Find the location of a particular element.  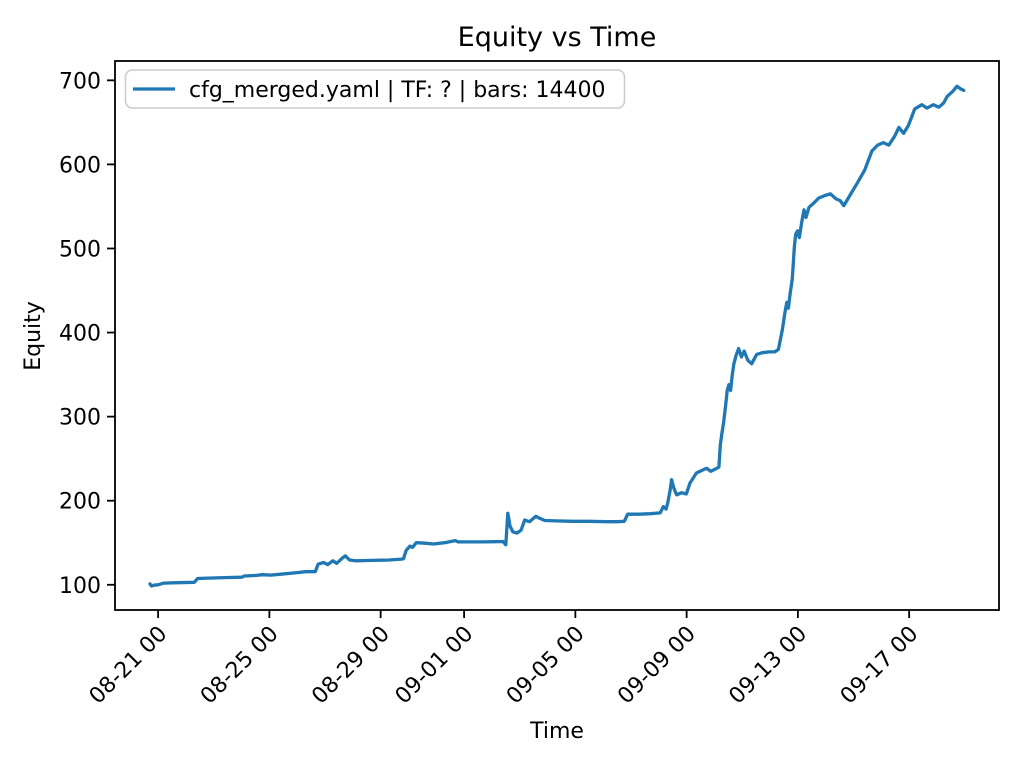

y-axis-label: Equity is located at coordinates (33, 336).